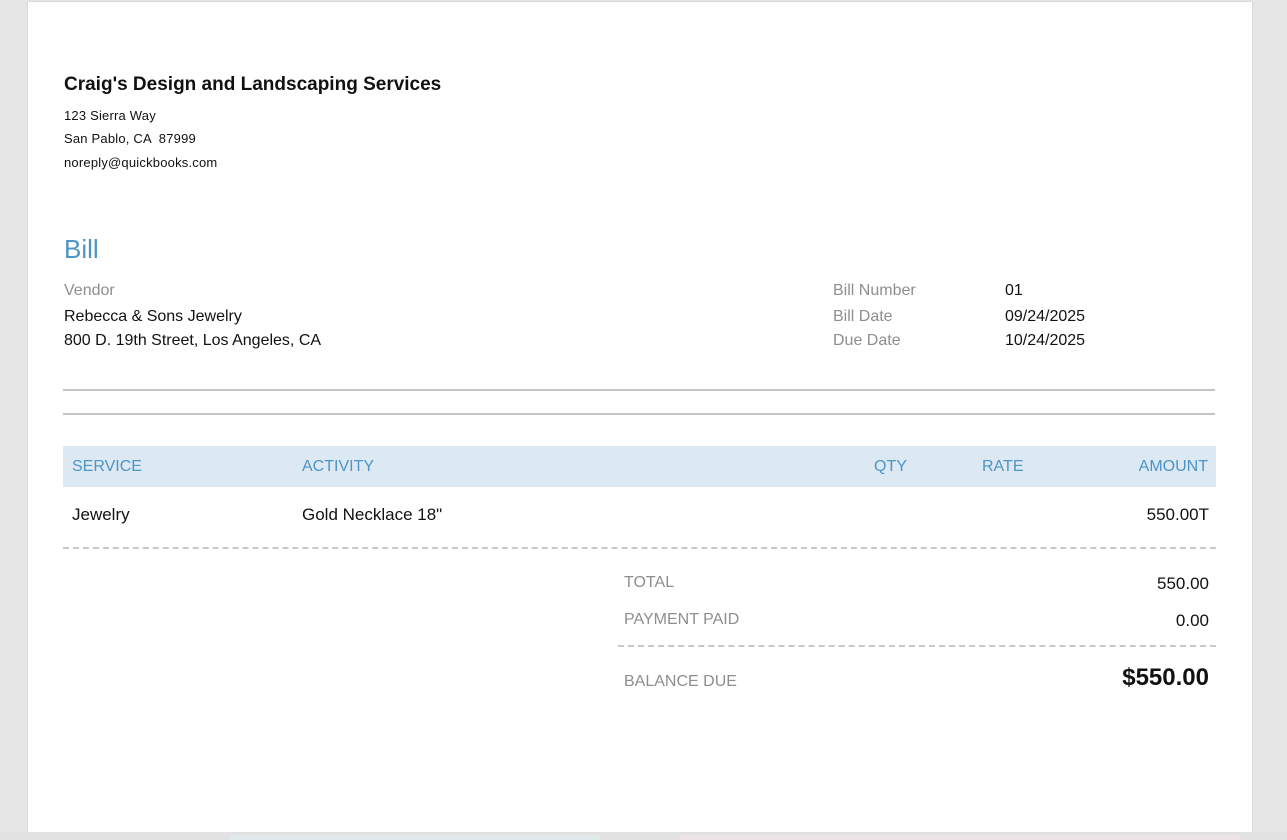 Image resolution: width=1287 pixels, height=840 pixels. I want to click on vendor-address: 800 D. 19th Street, Los Angeles, CA, so click(193, 340).